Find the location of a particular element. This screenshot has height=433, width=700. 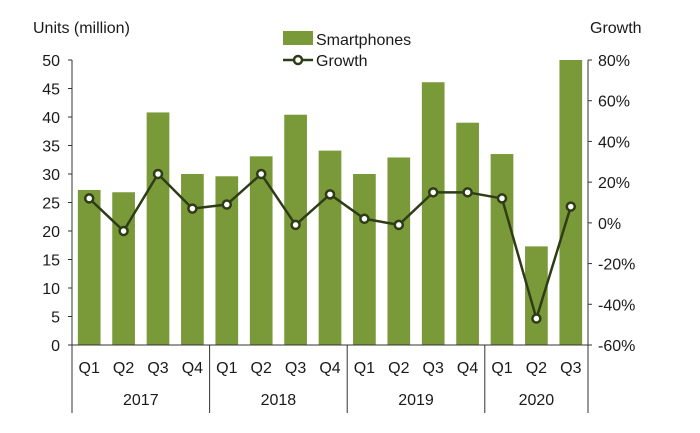

right-tick-label-3: 0% is located at coordinates (609, 224).